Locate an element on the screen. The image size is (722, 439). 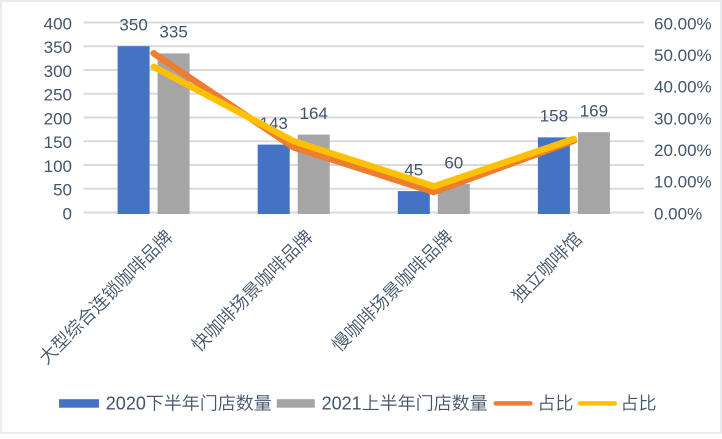
svg-text: 158 is located at coordinates (554, 116).